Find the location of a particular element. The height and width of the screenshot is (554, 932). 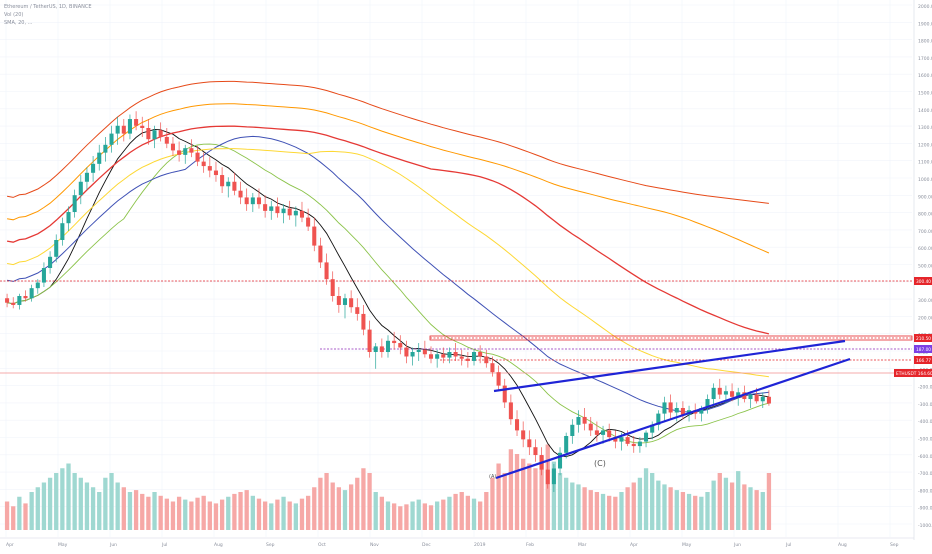

volume-indicator-label: Vol (20) is located at coordinates (14, 15).